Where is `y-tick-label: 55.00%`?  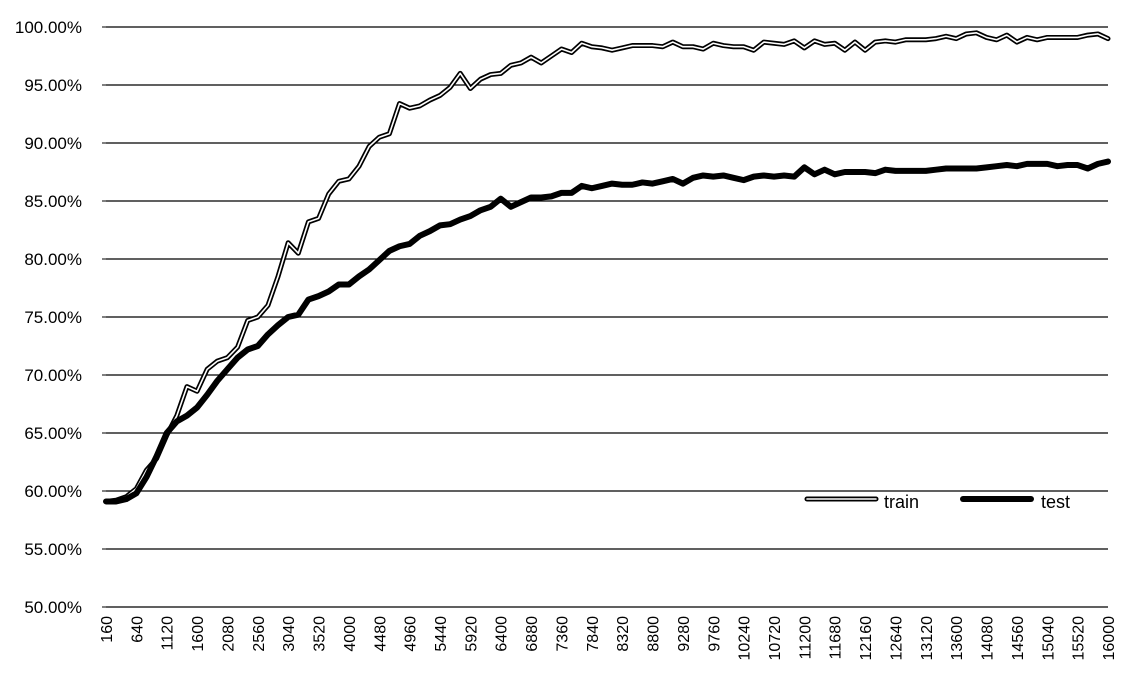 y-tick-label: 55.00% is located at coordinates (53, 549).